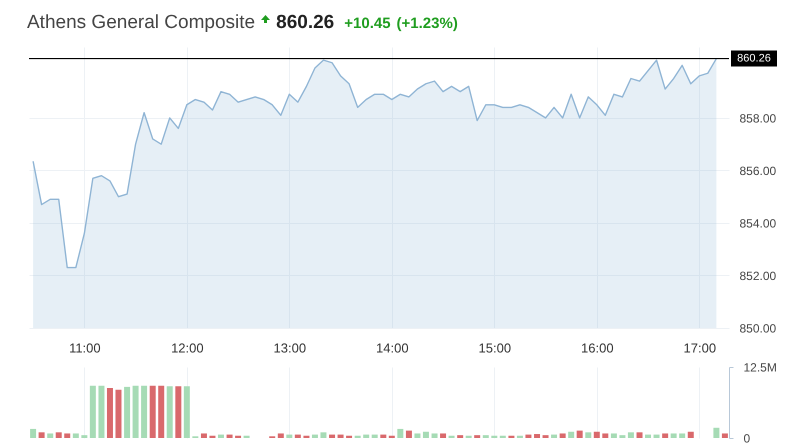  I want to click on y-tick-label: 854.00, so click(758, 223).